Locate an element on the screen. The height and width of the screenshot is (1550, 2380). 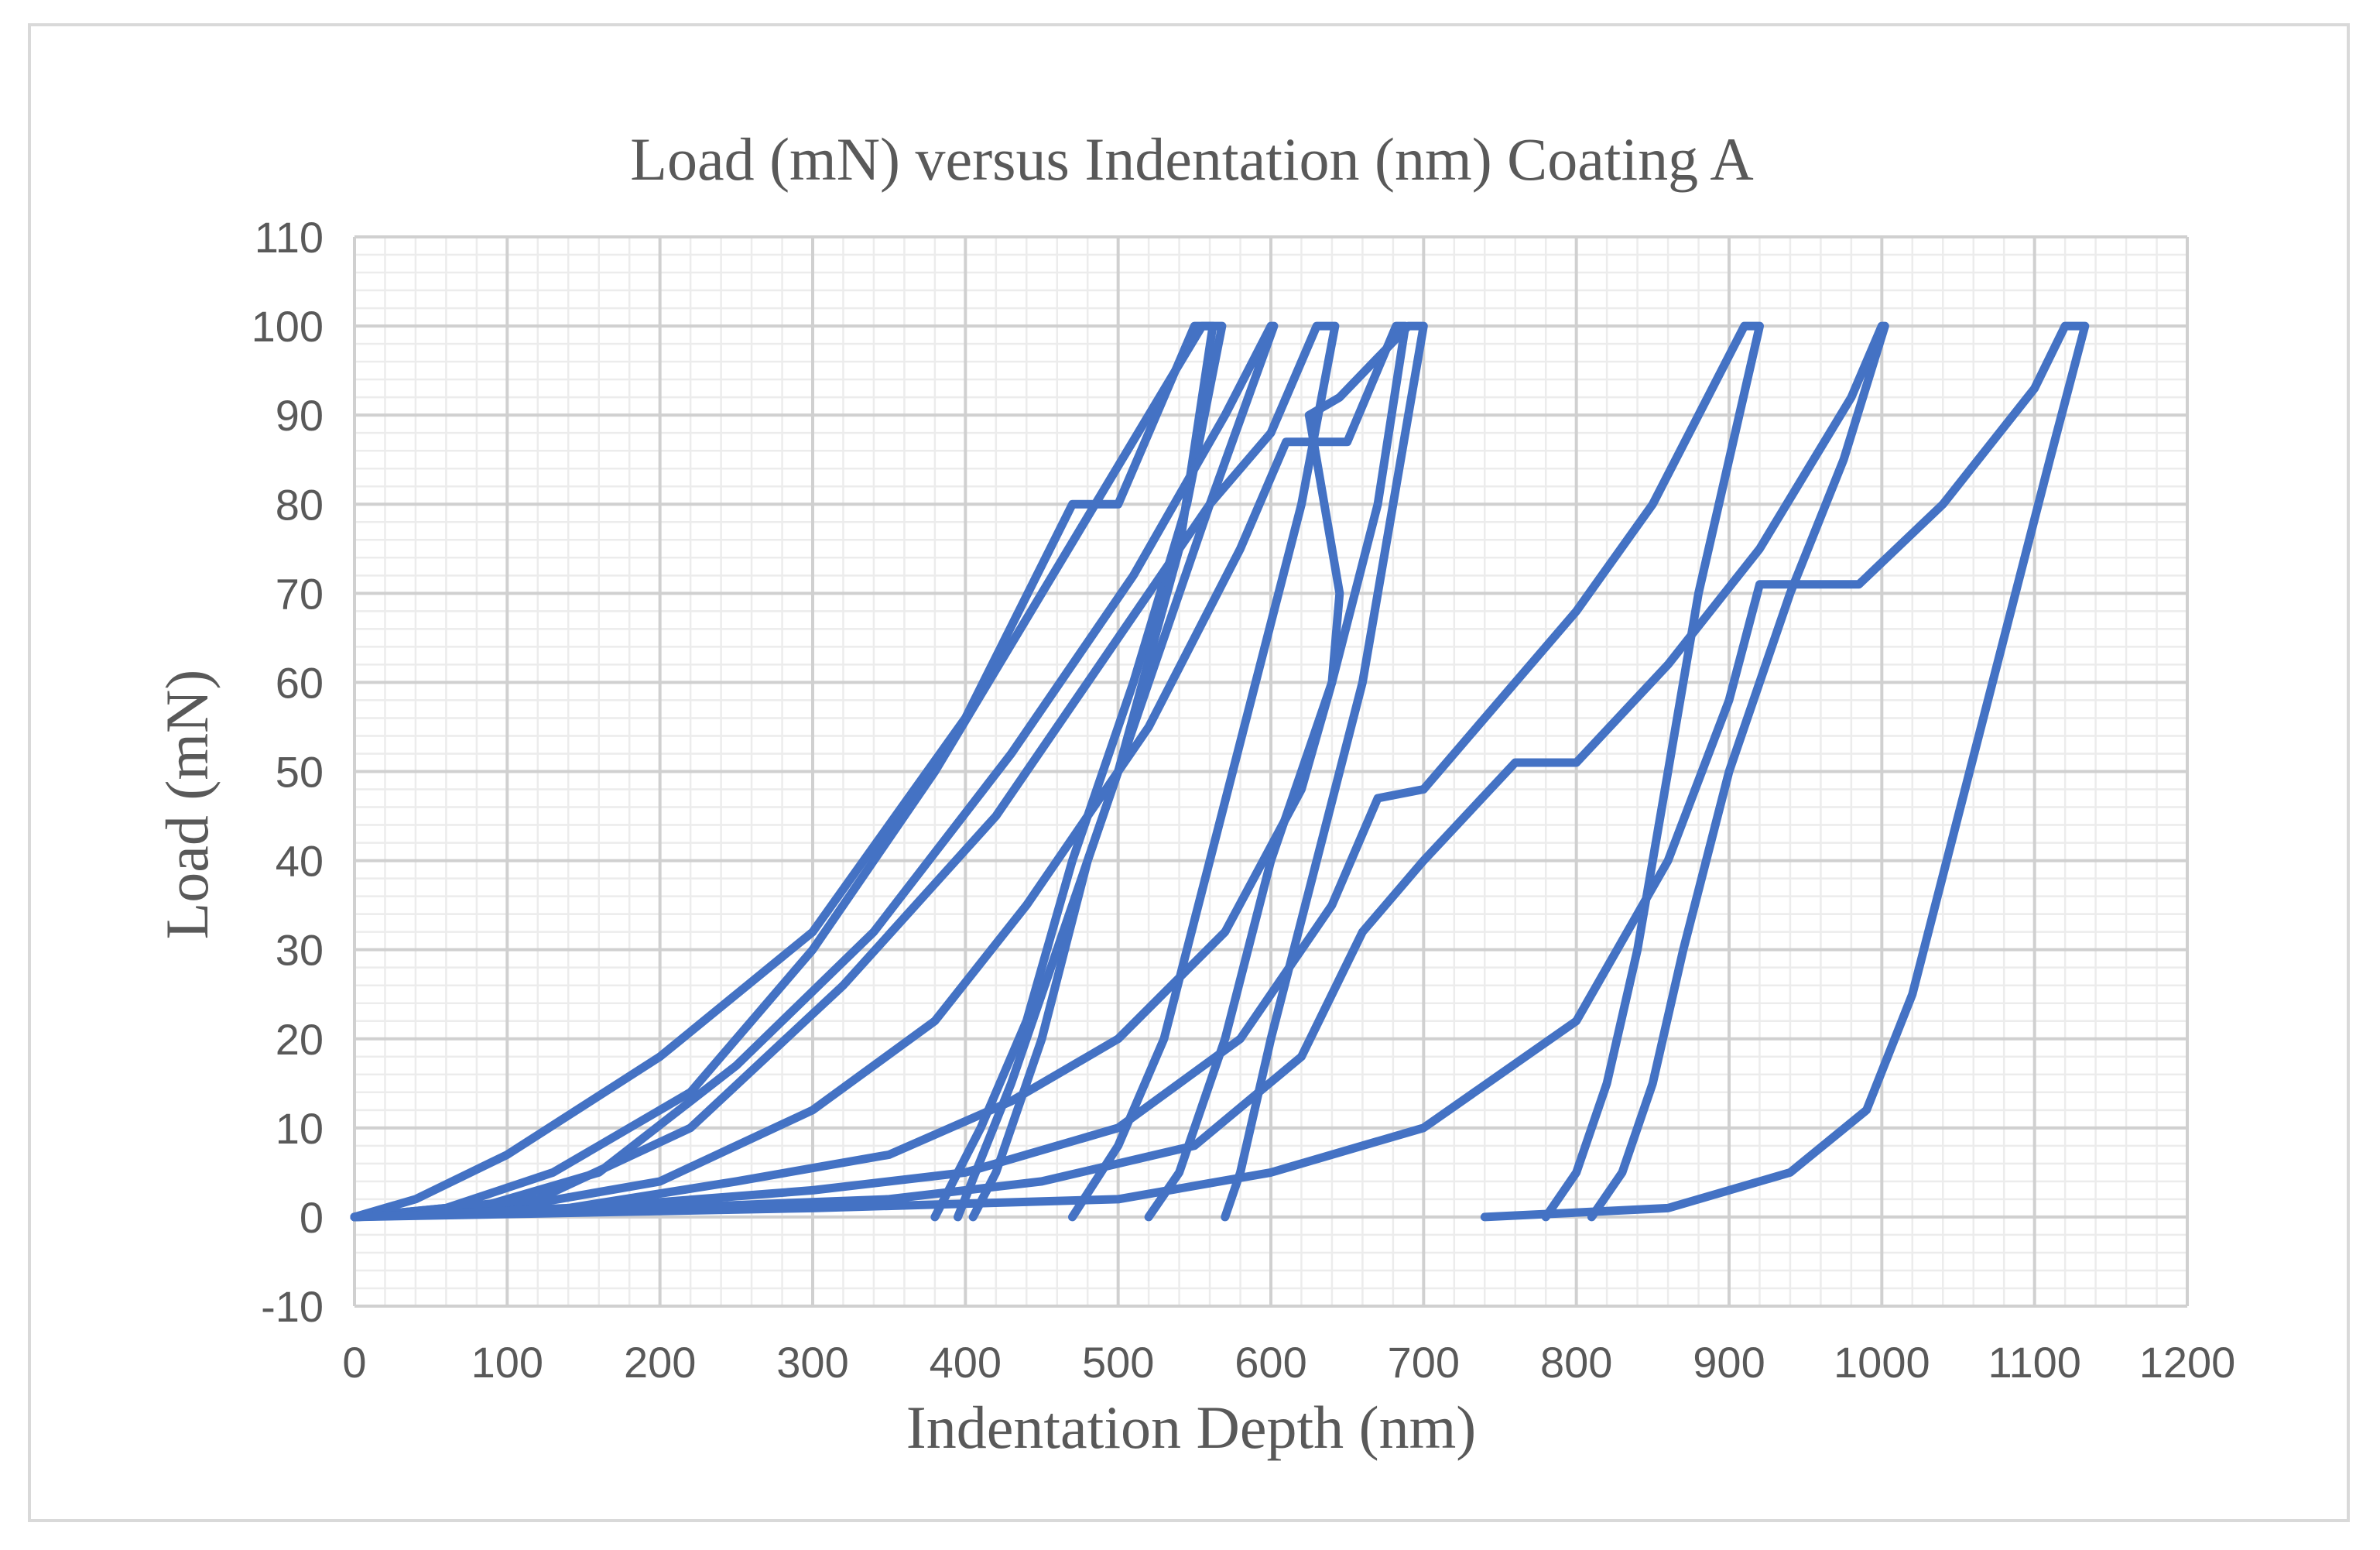
x-tick-label: 400 is located at coordinates (966, 1362).